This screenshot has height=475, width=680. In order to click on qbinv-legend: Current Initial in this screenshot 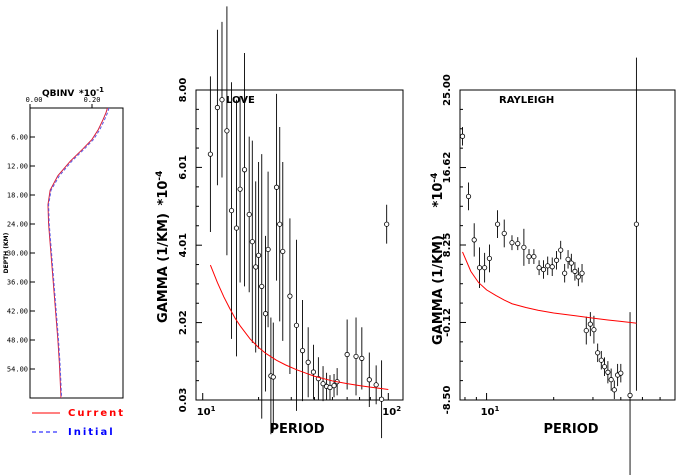, I will do `click(78, 423)`.